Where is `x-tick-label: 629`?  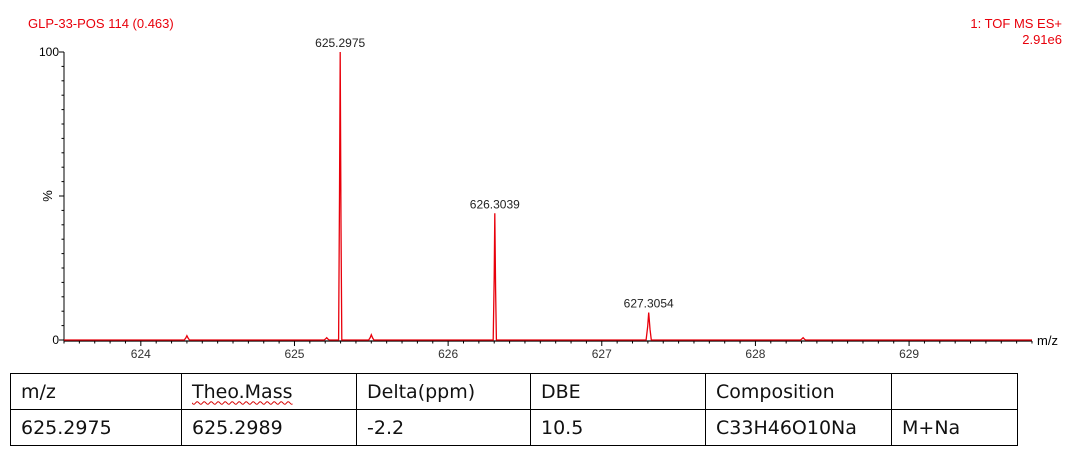 x-tick-label: 629 is located at coordinates (909, 354).